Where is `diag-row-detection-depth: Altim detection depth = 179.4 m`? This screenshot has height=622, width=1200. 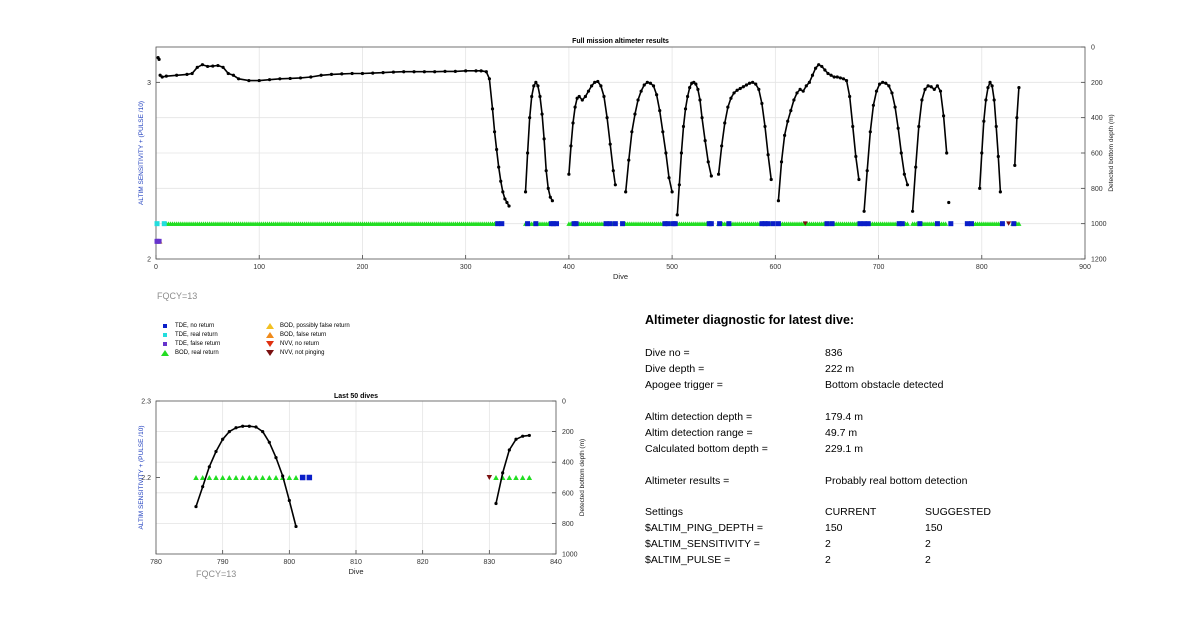
diag-row-detection-depth: Altim detection depth = 179.4 m is located at coordinates (905, 418).